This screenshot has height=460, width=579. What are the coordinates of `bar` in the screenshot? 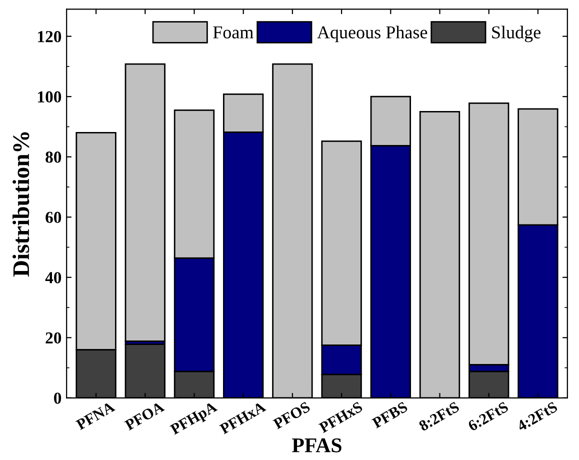 It's located at (145, 202).